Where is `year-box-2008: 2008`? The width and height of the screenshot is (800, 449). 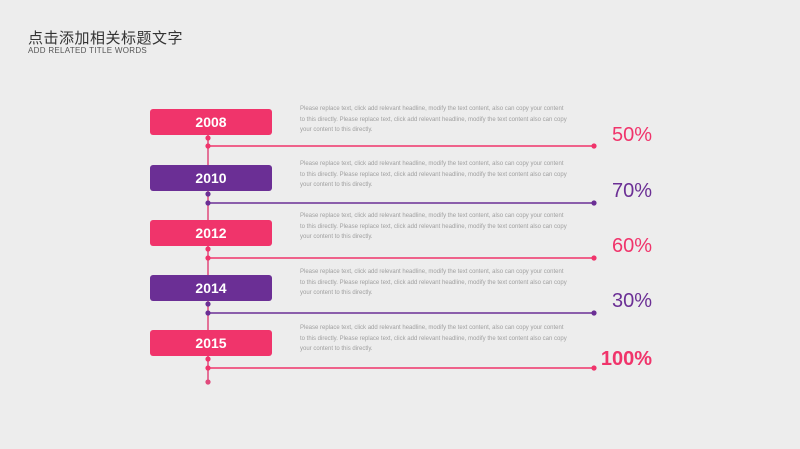
year-box-2008: 2008 is located at coordinates (211, 122).